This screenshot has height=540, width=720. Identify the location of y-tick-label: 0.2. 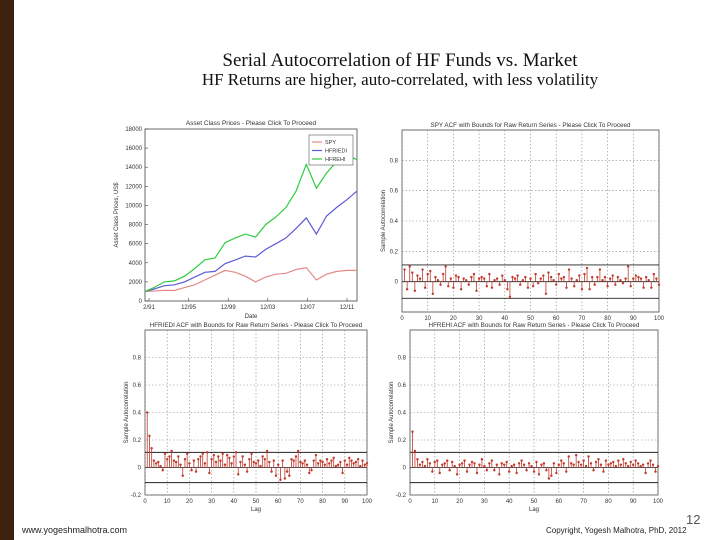
(402, 441).